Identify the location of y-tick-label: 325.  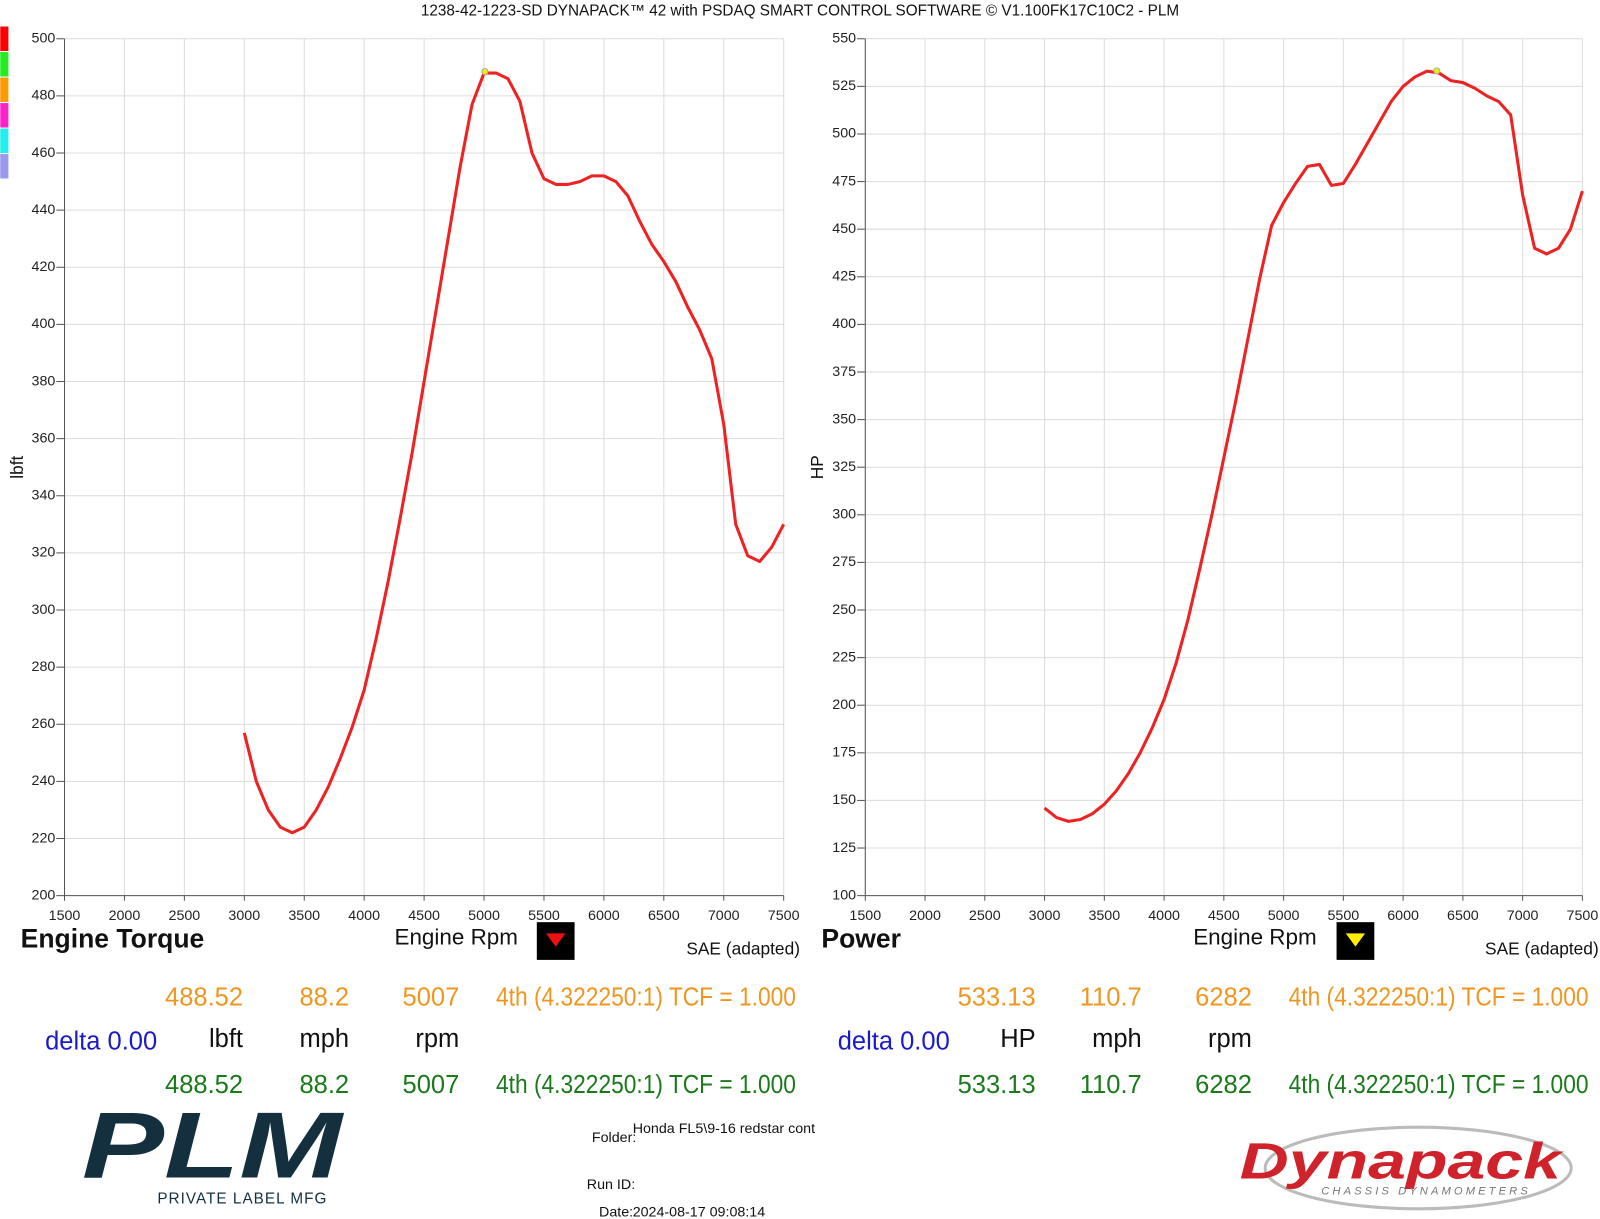
(844, 467).